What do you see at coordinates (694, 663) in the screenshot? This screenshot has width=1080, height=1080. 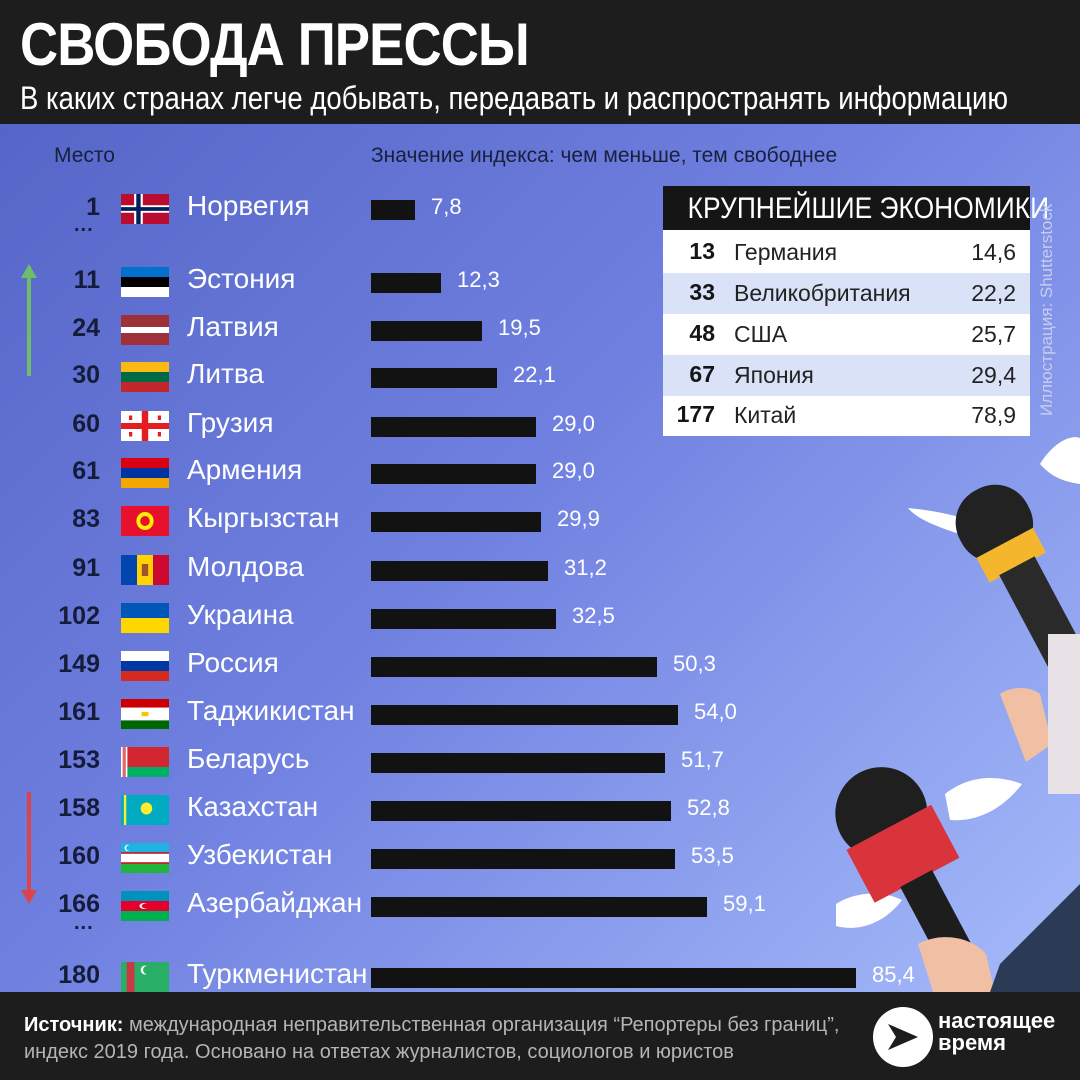 I see `value-label: 50,3` at bounding box center [694, 663].